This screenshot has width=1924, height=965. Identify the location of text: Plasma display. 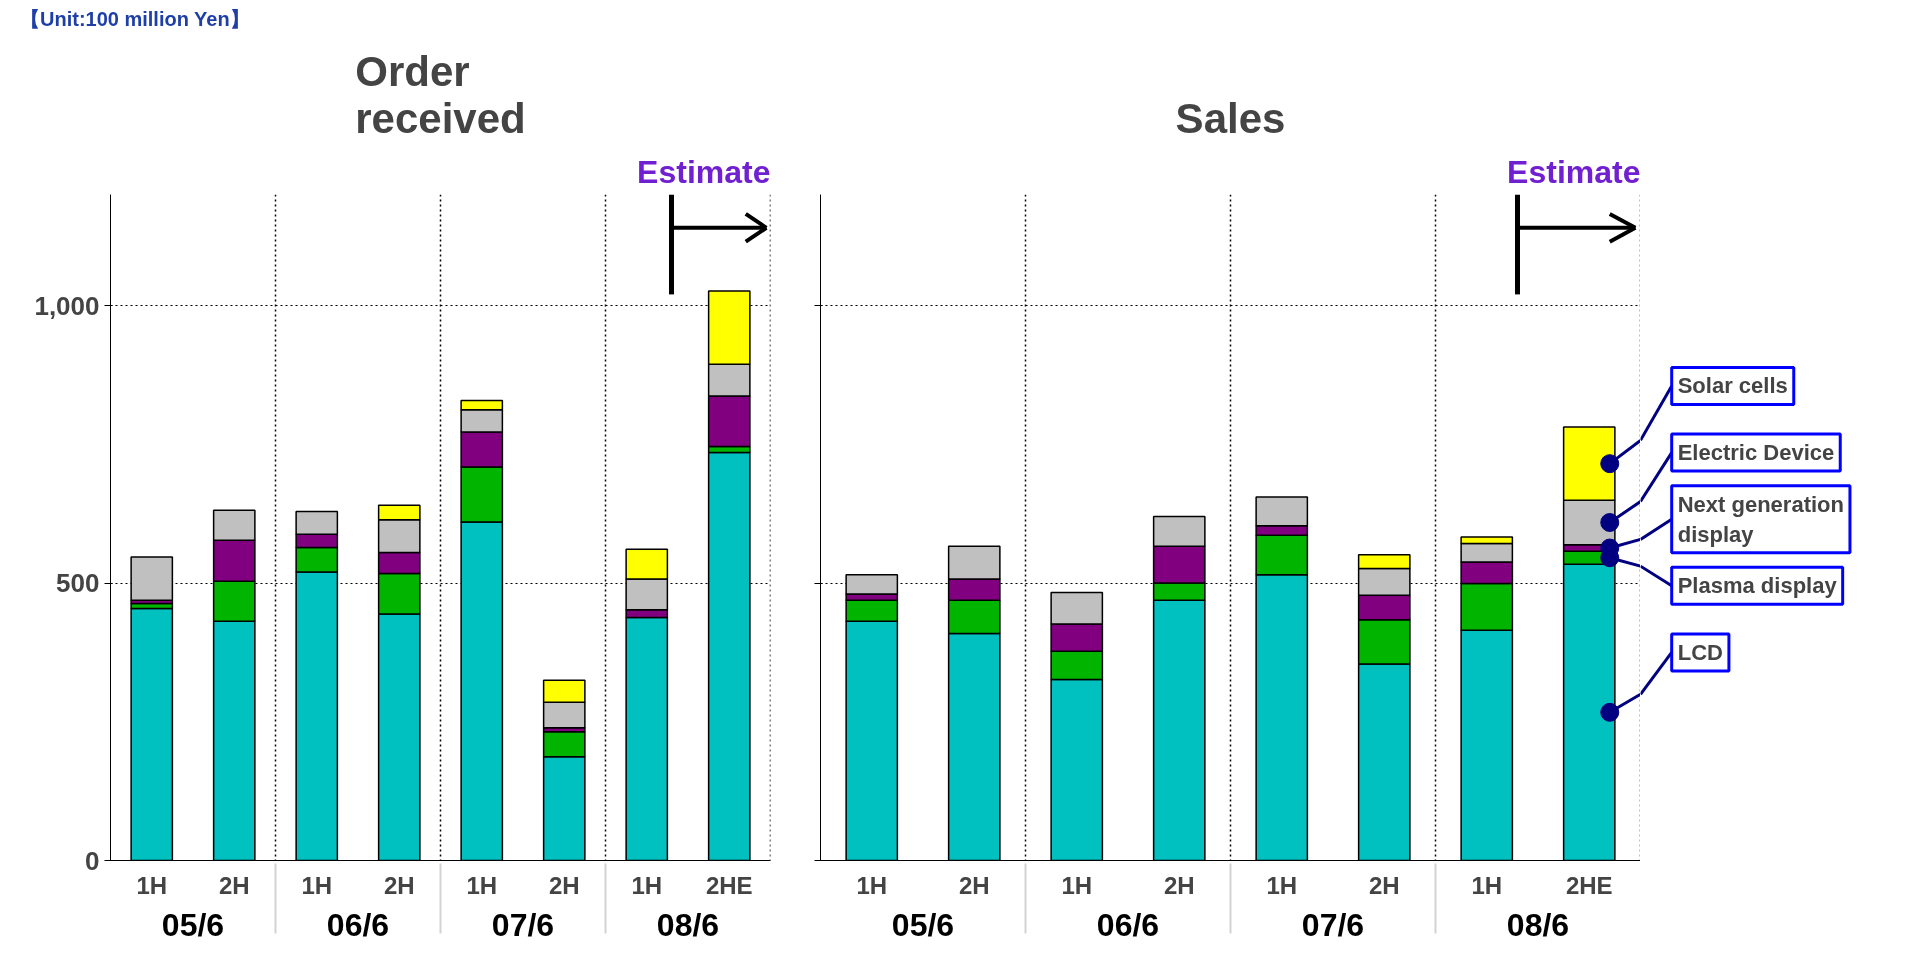
(1757, 586).